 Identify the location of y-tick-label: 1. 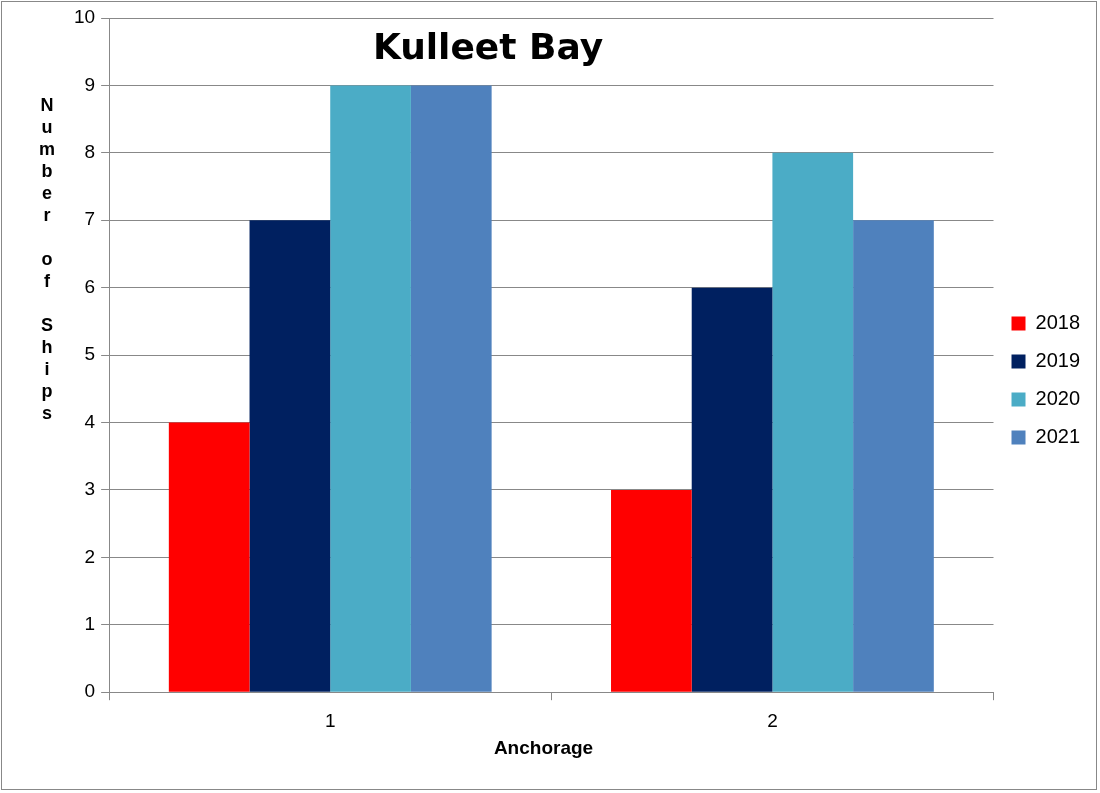
(90, 624).